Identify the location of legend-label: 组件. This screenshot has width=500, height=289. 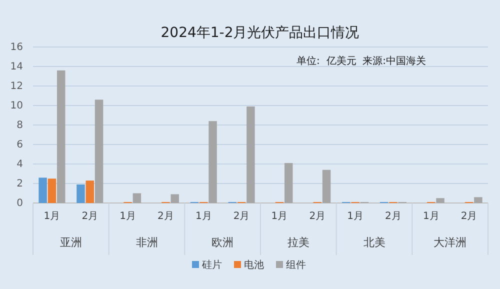
(296, 265).